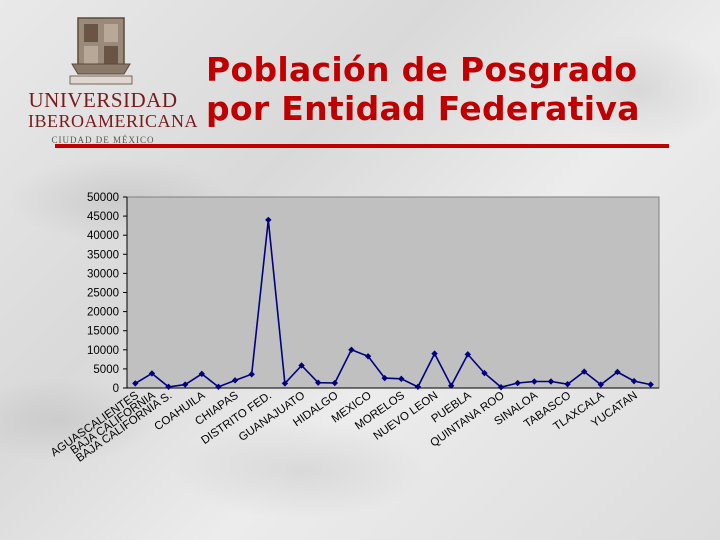  Describe the element at coordinates (422, 69) in the screenshot. I see `title-line-1: Población de Posgrado` at that location.